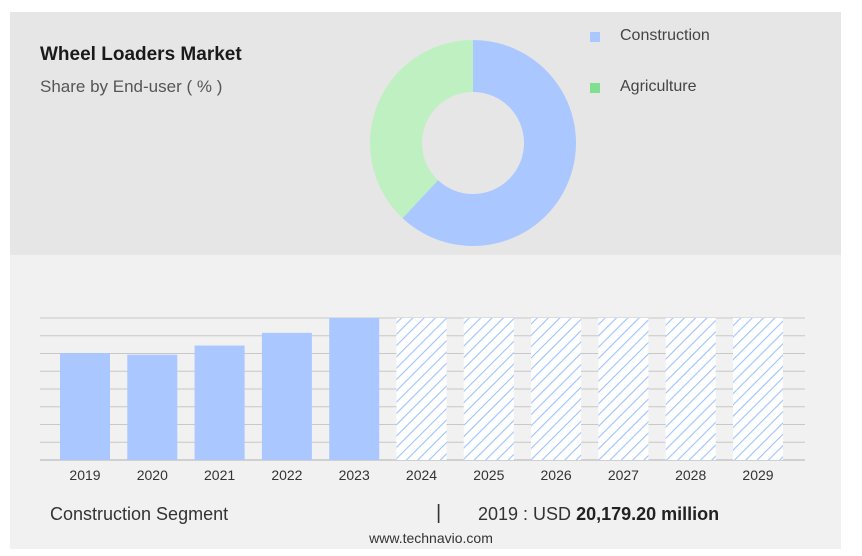 This screenshot has height=556, width=862. What do you see at coordinates (152, 407) in the screenshot?
I see `bar-2020` at bounding box center [152, 407].